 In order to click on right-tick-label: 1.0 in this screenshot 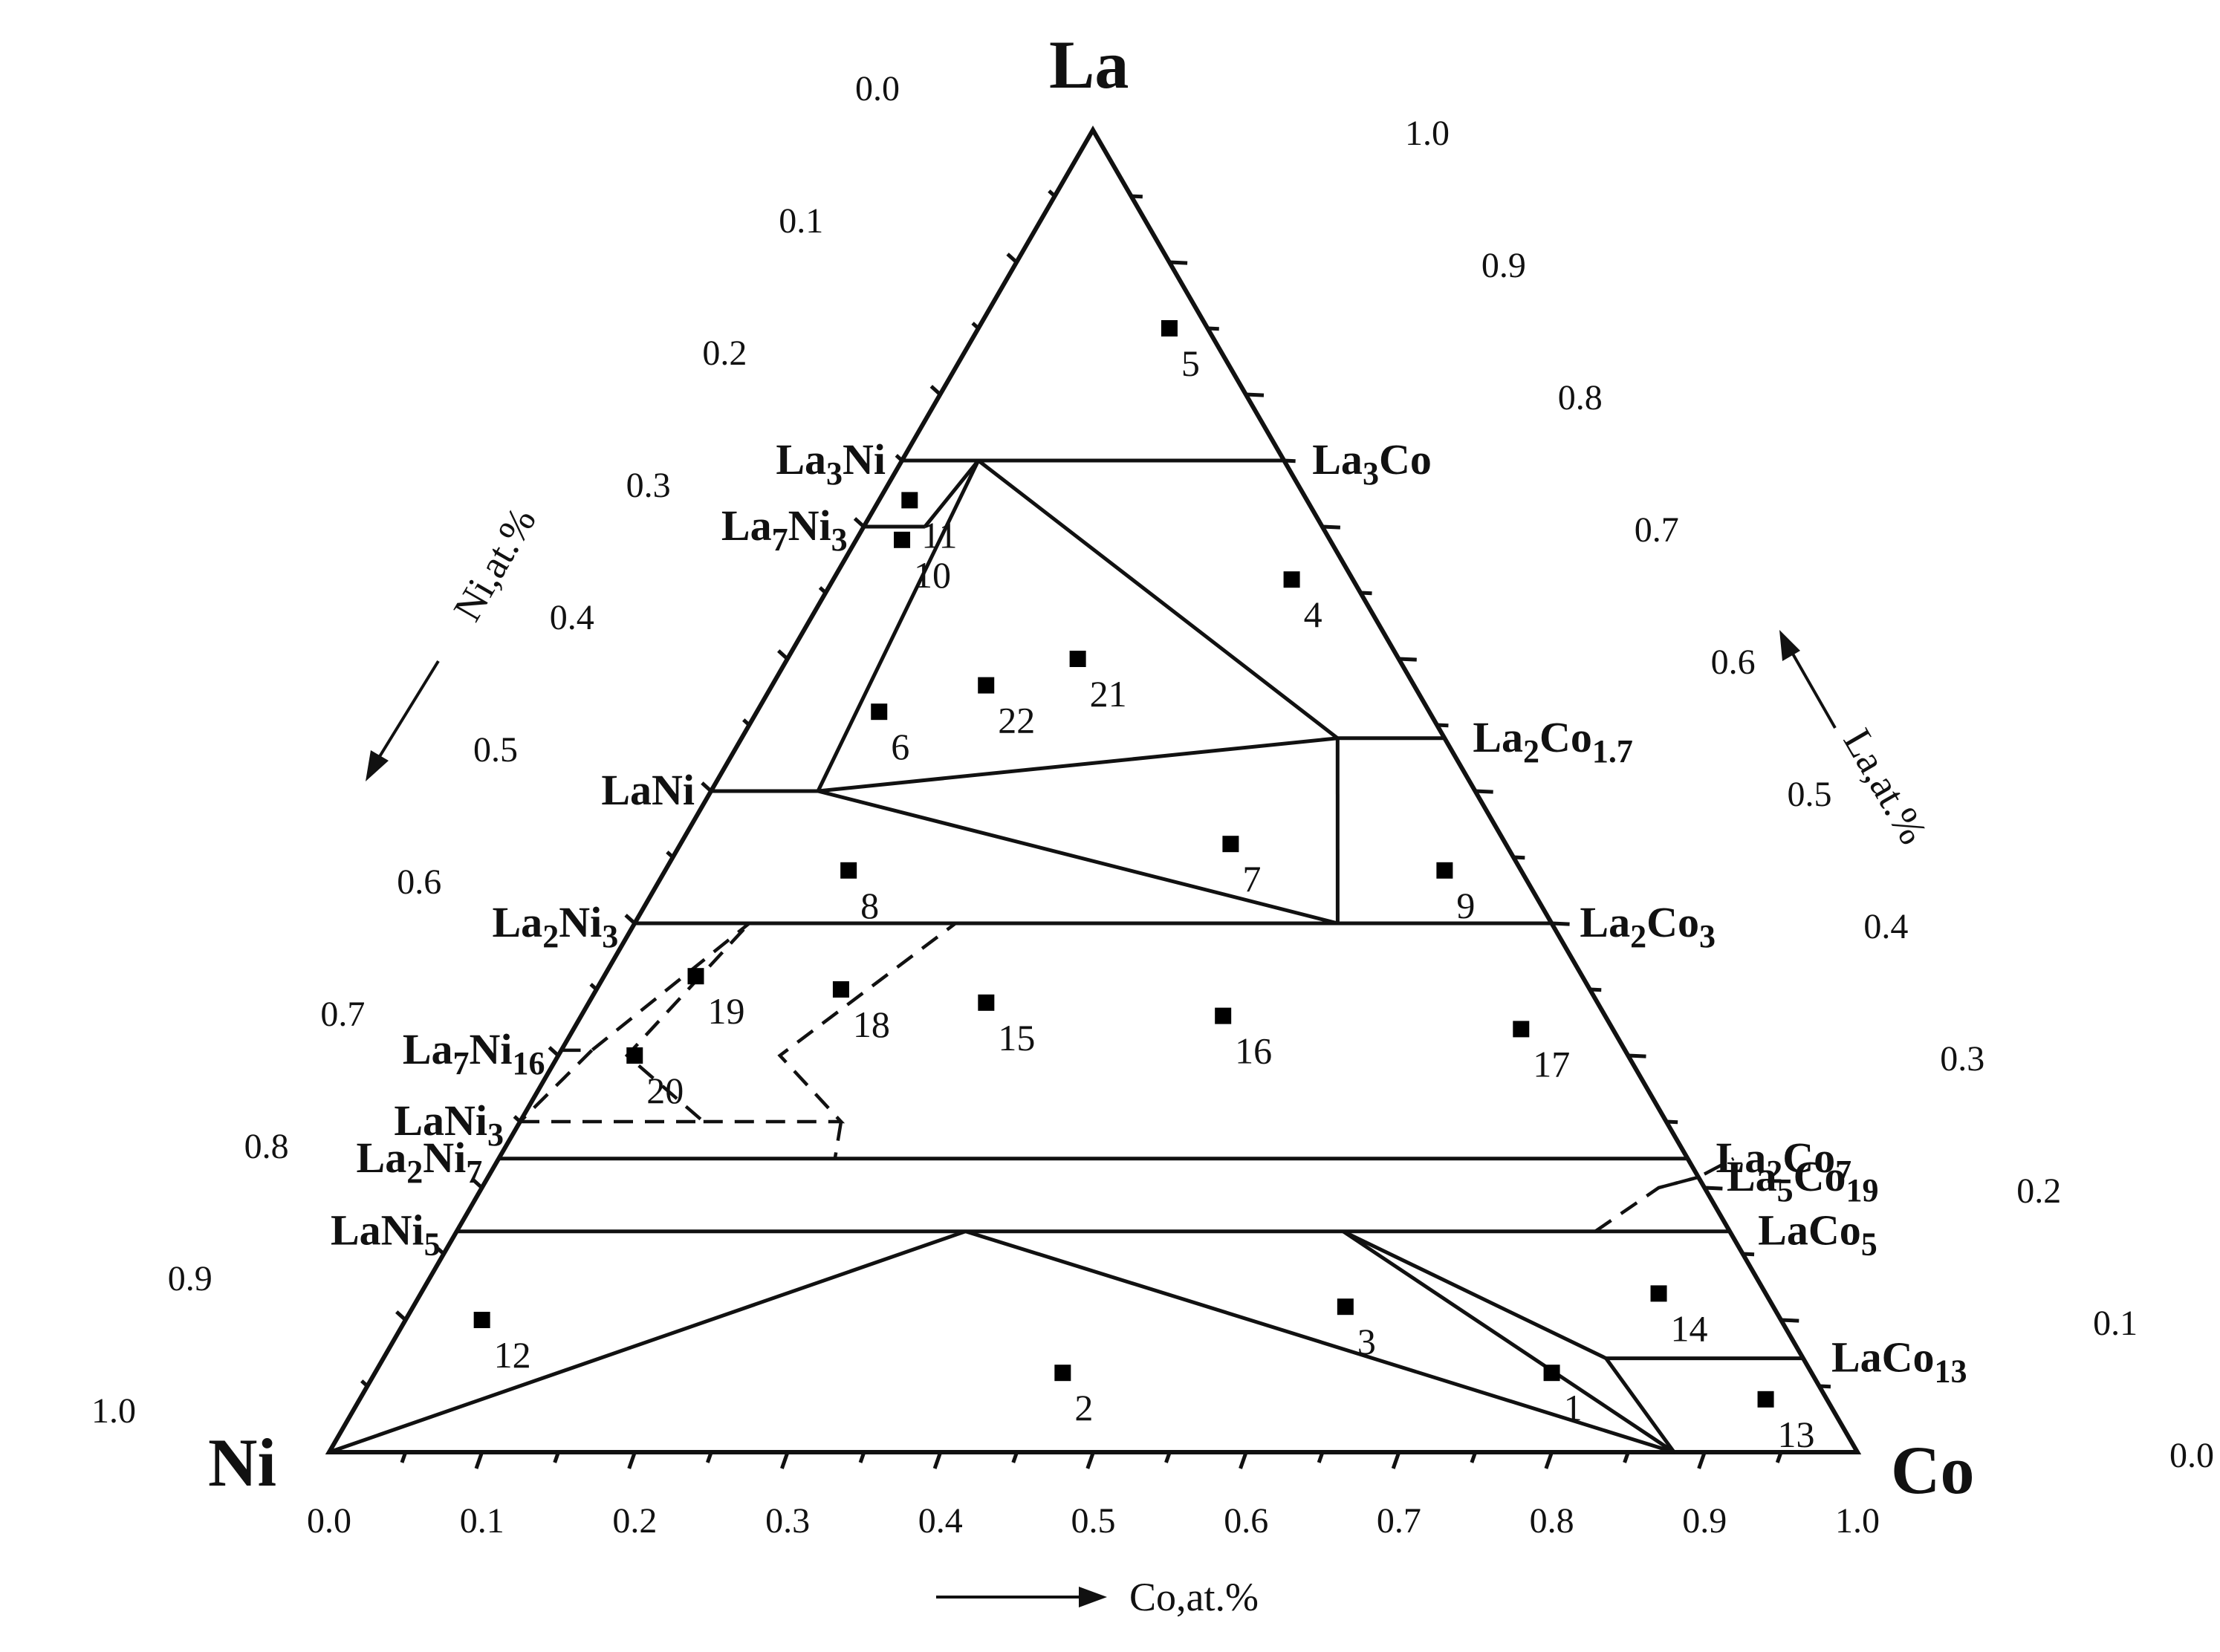, I will do `click(1427, 134)`.